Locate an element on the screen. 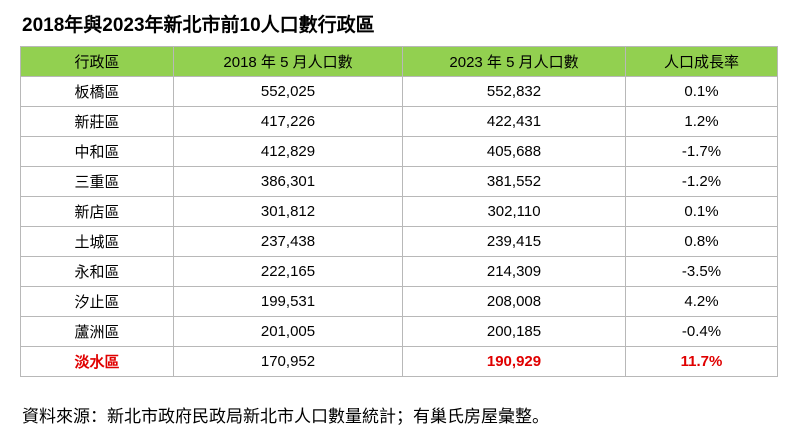 The image size is (800, 438). table-cell: 222,165 is located at coordinates (288, 271).